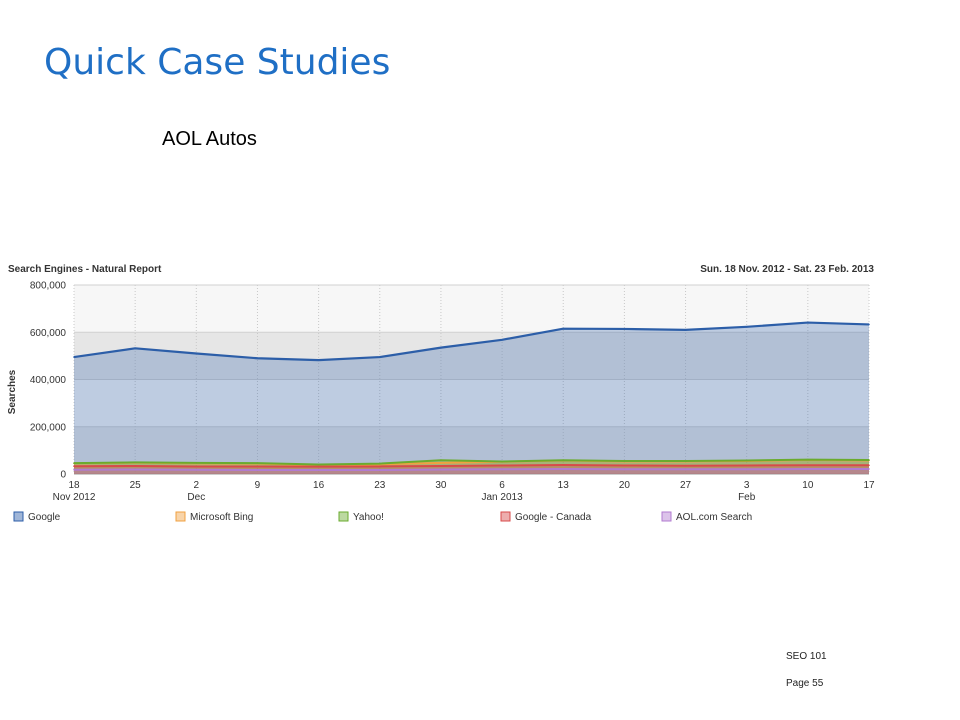 The image size is (960, 720). I want to click on x-tick-label: 9, so click(258, 485).